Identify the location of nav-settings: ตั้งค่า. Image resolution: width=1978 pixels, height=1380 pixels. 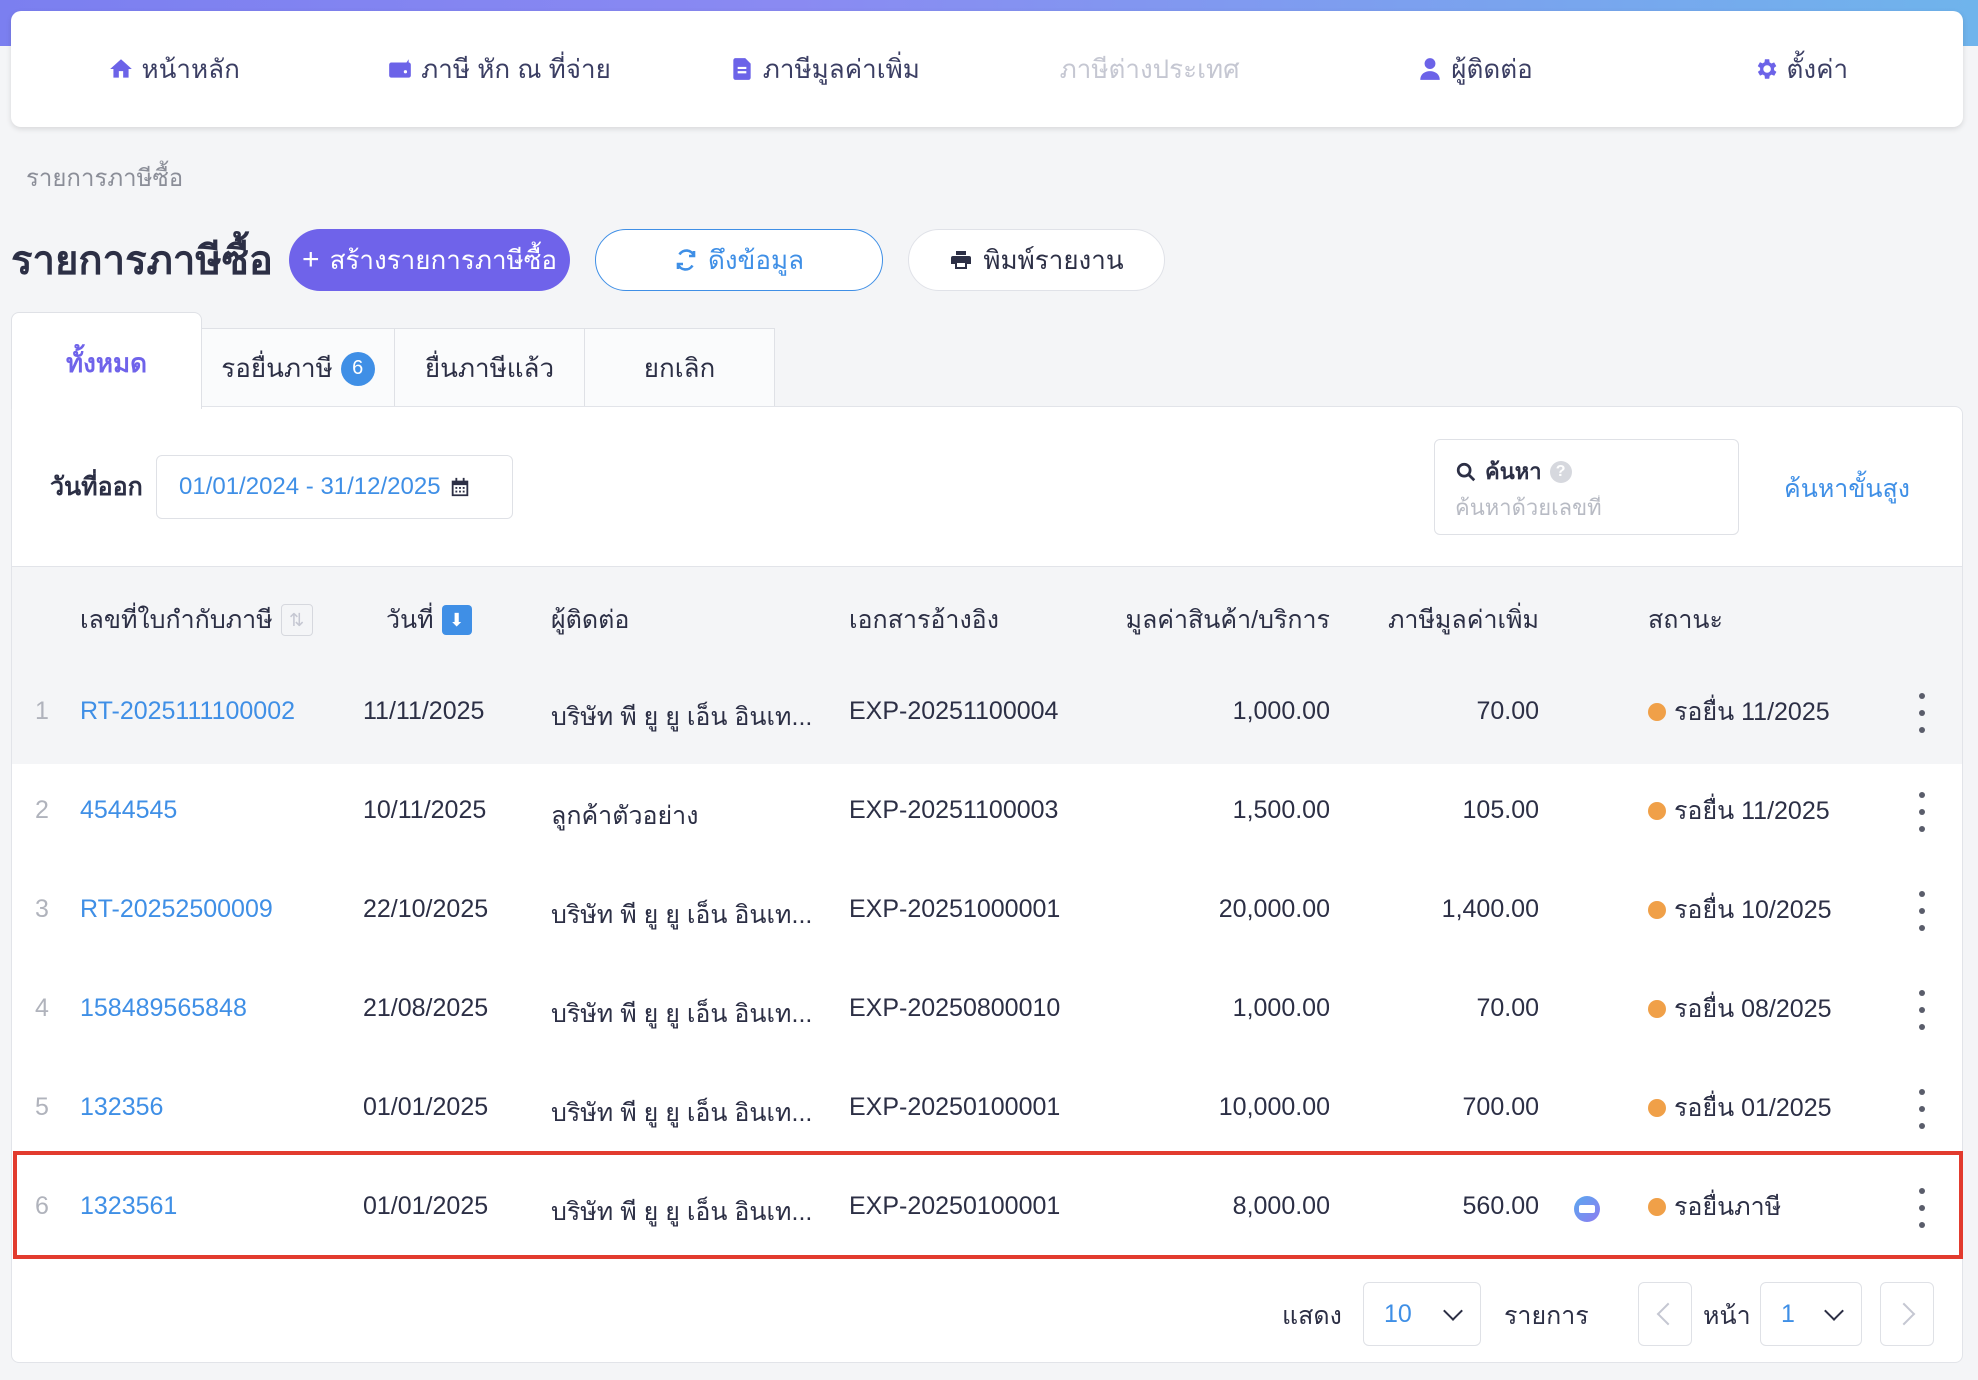
(1800, 69).